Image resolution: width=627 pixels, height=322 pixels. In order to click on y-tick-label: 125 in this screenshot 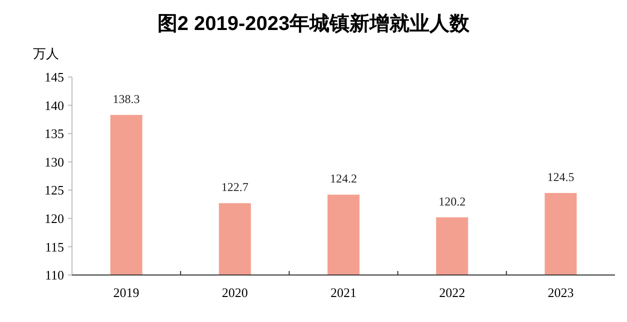, I will do `click(54, 190)`.